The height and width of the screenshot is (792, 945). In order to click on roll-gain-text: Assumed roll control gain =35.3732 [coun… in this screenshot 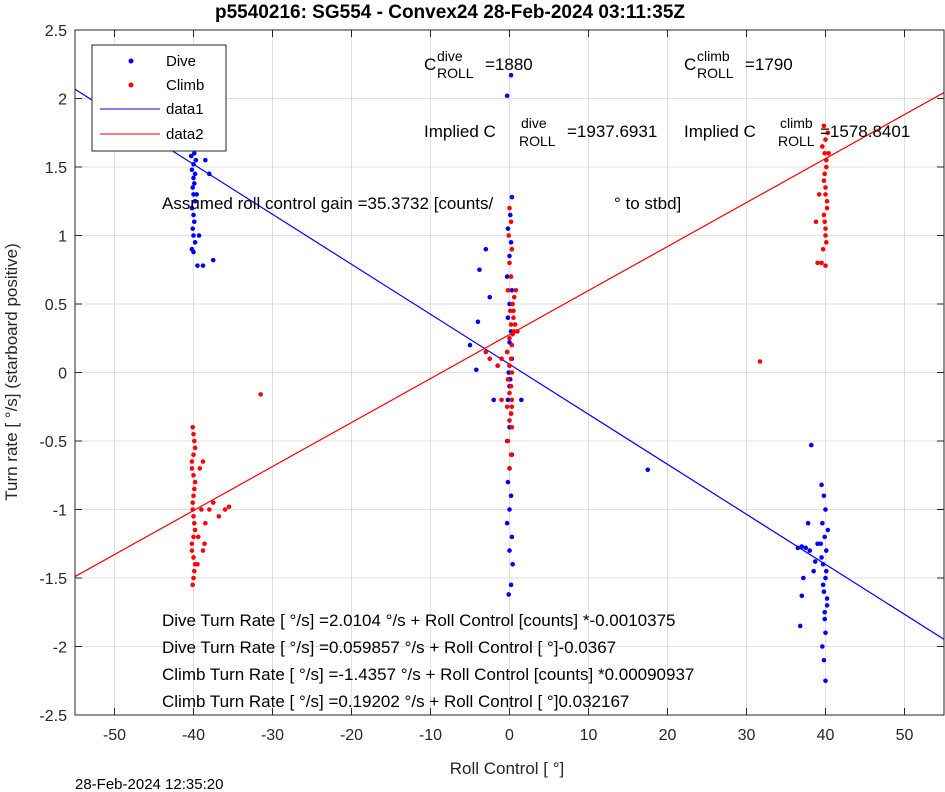, I will do `click(328, 203)`.